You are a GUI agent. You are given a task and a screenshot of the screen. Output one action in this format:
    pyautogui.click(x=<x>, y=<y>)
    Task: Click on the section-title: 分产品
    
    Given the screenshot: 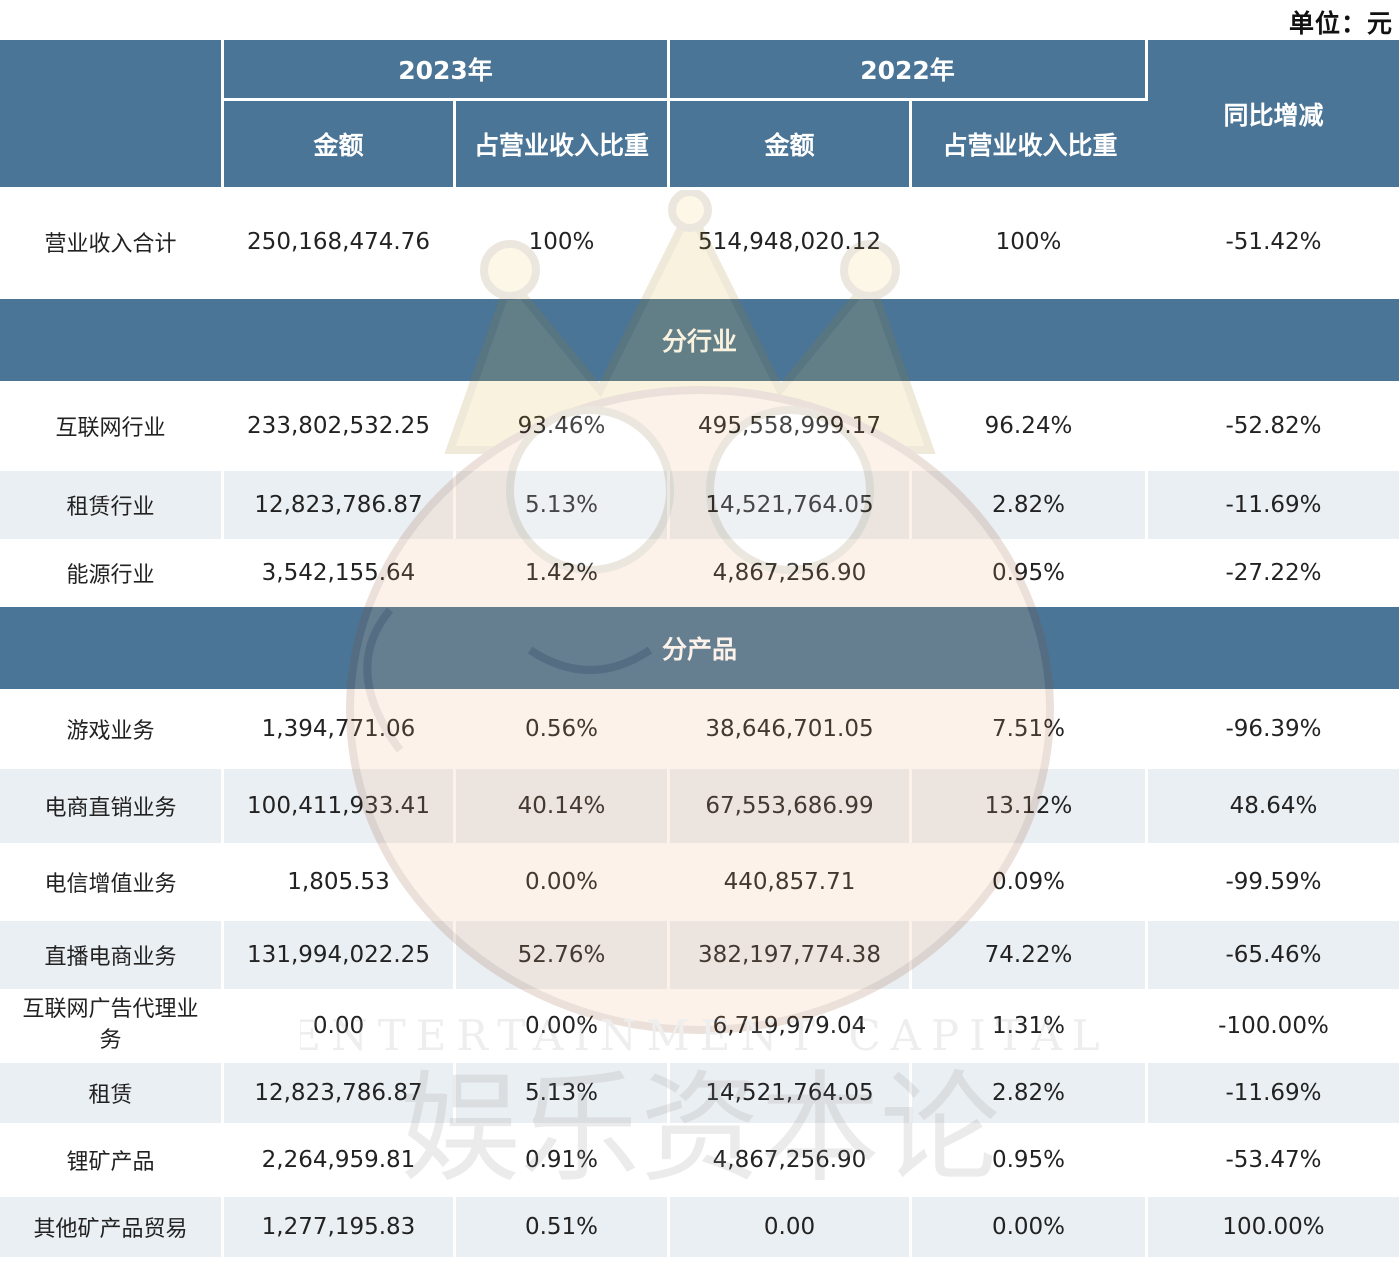 What is the action you would take?
    pyautogui.click(x=699, y=649)
    